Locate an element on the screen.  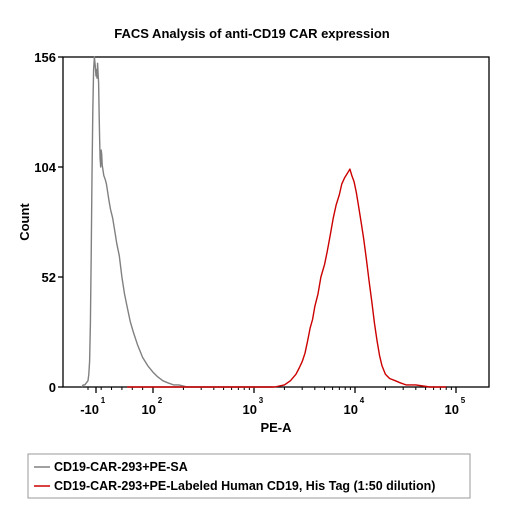
x-tick-exponent: 4 is located at coordinates (362, 400).